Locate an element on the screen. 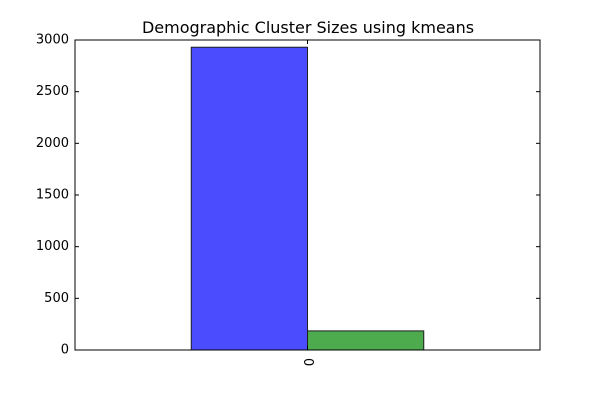 This screenshot has height=400, width=600. x-tick-label: 0 is located at coordinates (307, 362).